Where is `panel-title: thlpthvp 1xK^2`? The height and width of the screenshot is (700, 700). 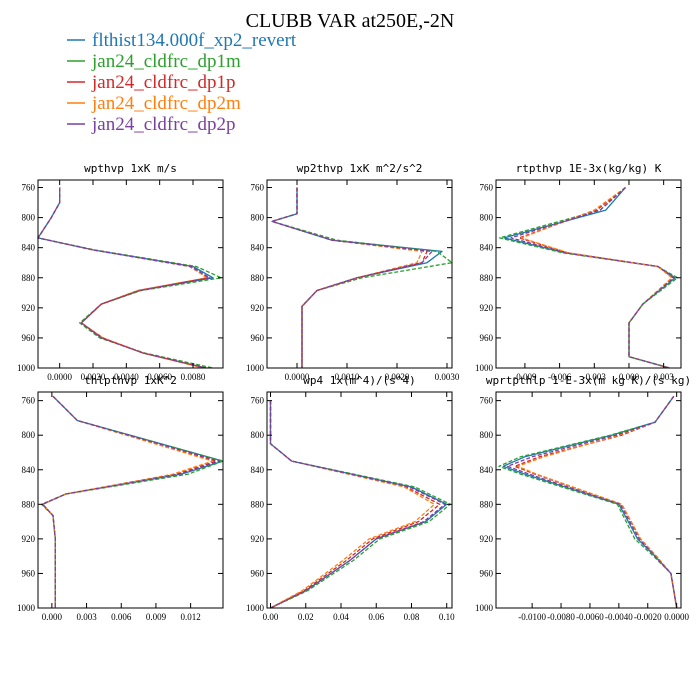
panel-title: thlpthvp 1xK^2 is located at coordinates (130, 380).